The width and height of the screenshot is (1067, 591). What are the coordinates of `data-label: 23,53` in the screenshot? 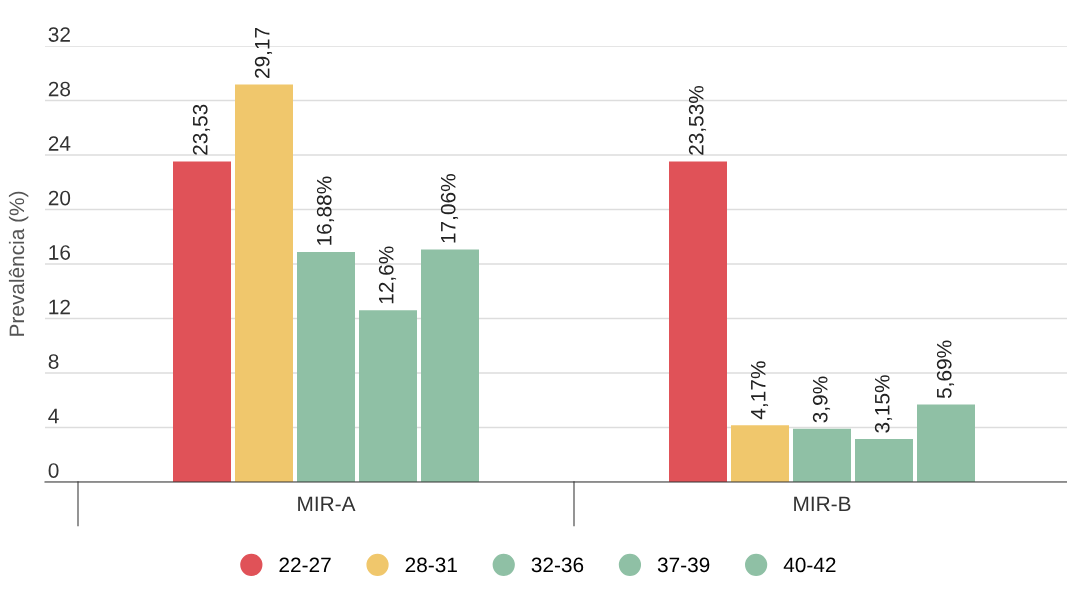 It's located at (201, 129).